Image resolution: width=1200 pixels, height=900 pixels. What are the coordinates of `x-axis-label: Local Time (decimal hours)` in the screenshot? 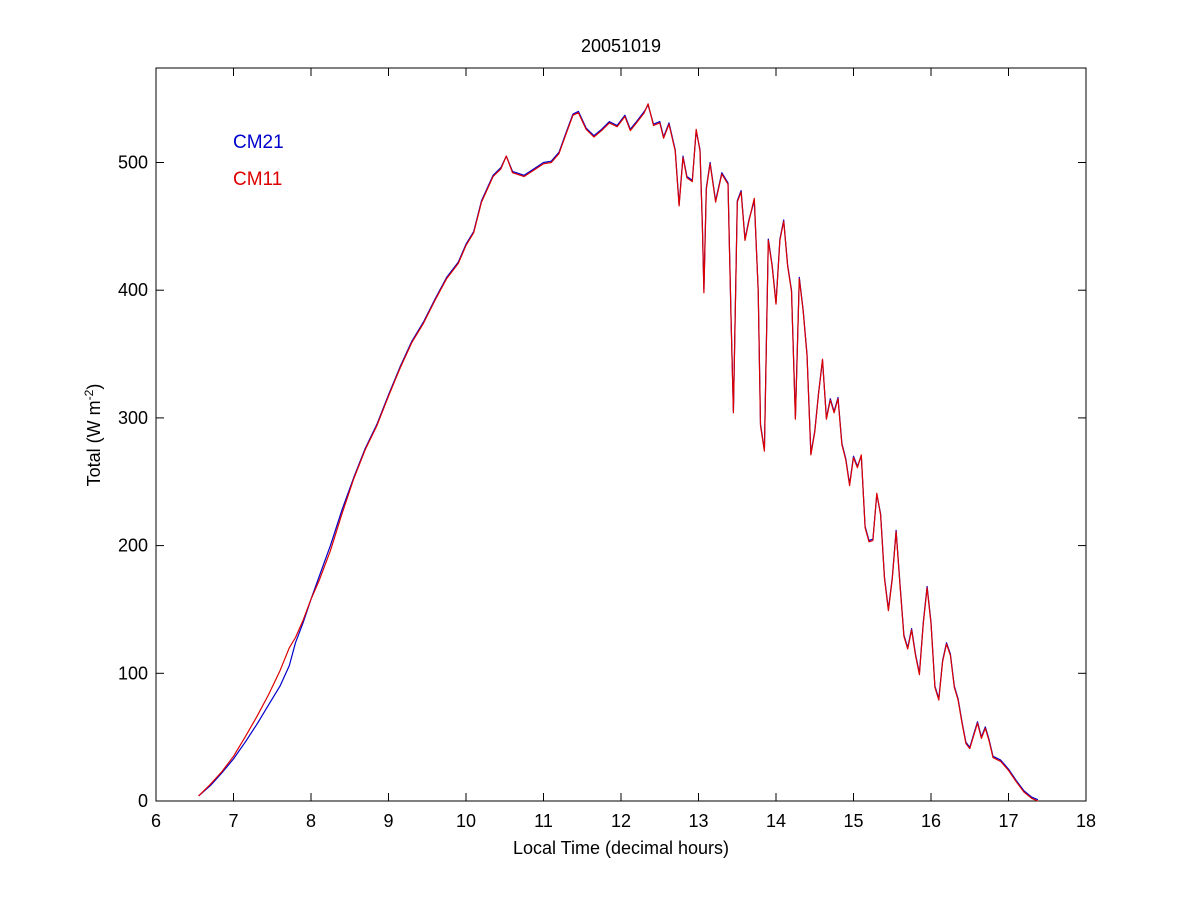 It's located at (621, 848).